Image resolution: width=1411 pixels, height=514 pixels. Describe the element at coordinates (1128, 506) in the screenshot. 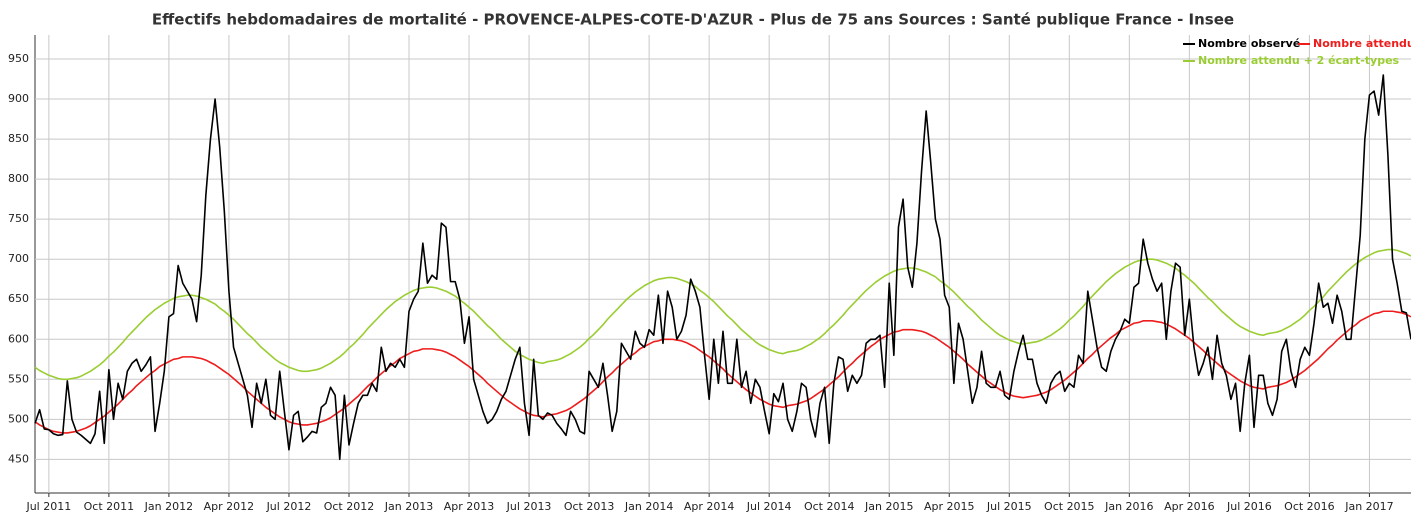

I see `x-tick-label: Jan 2016` at that location.